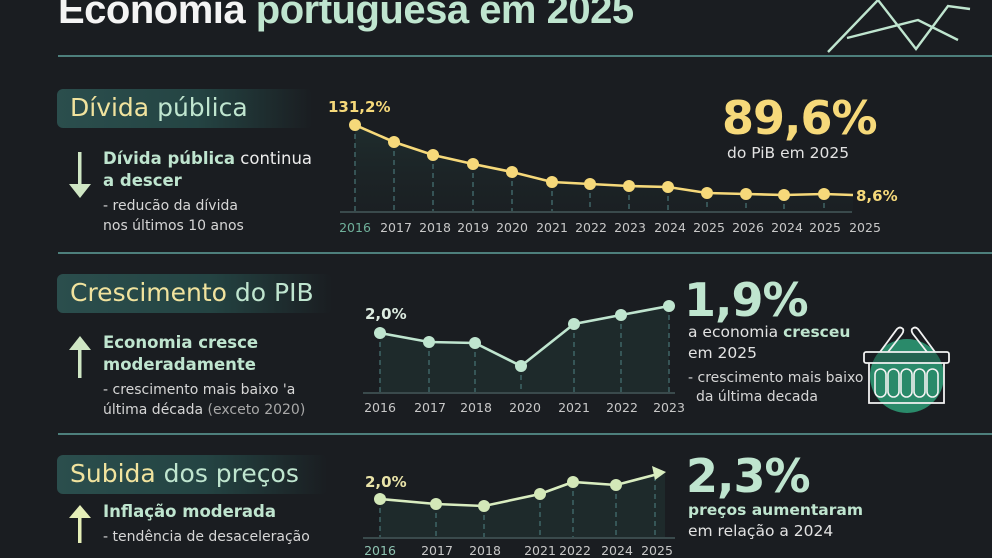 This screenshot has height=558, width=992. What do you see at coordinates (142, 180) in the screenshot?
I see `lead-line2: a descer` at bounding box center [142, 180].